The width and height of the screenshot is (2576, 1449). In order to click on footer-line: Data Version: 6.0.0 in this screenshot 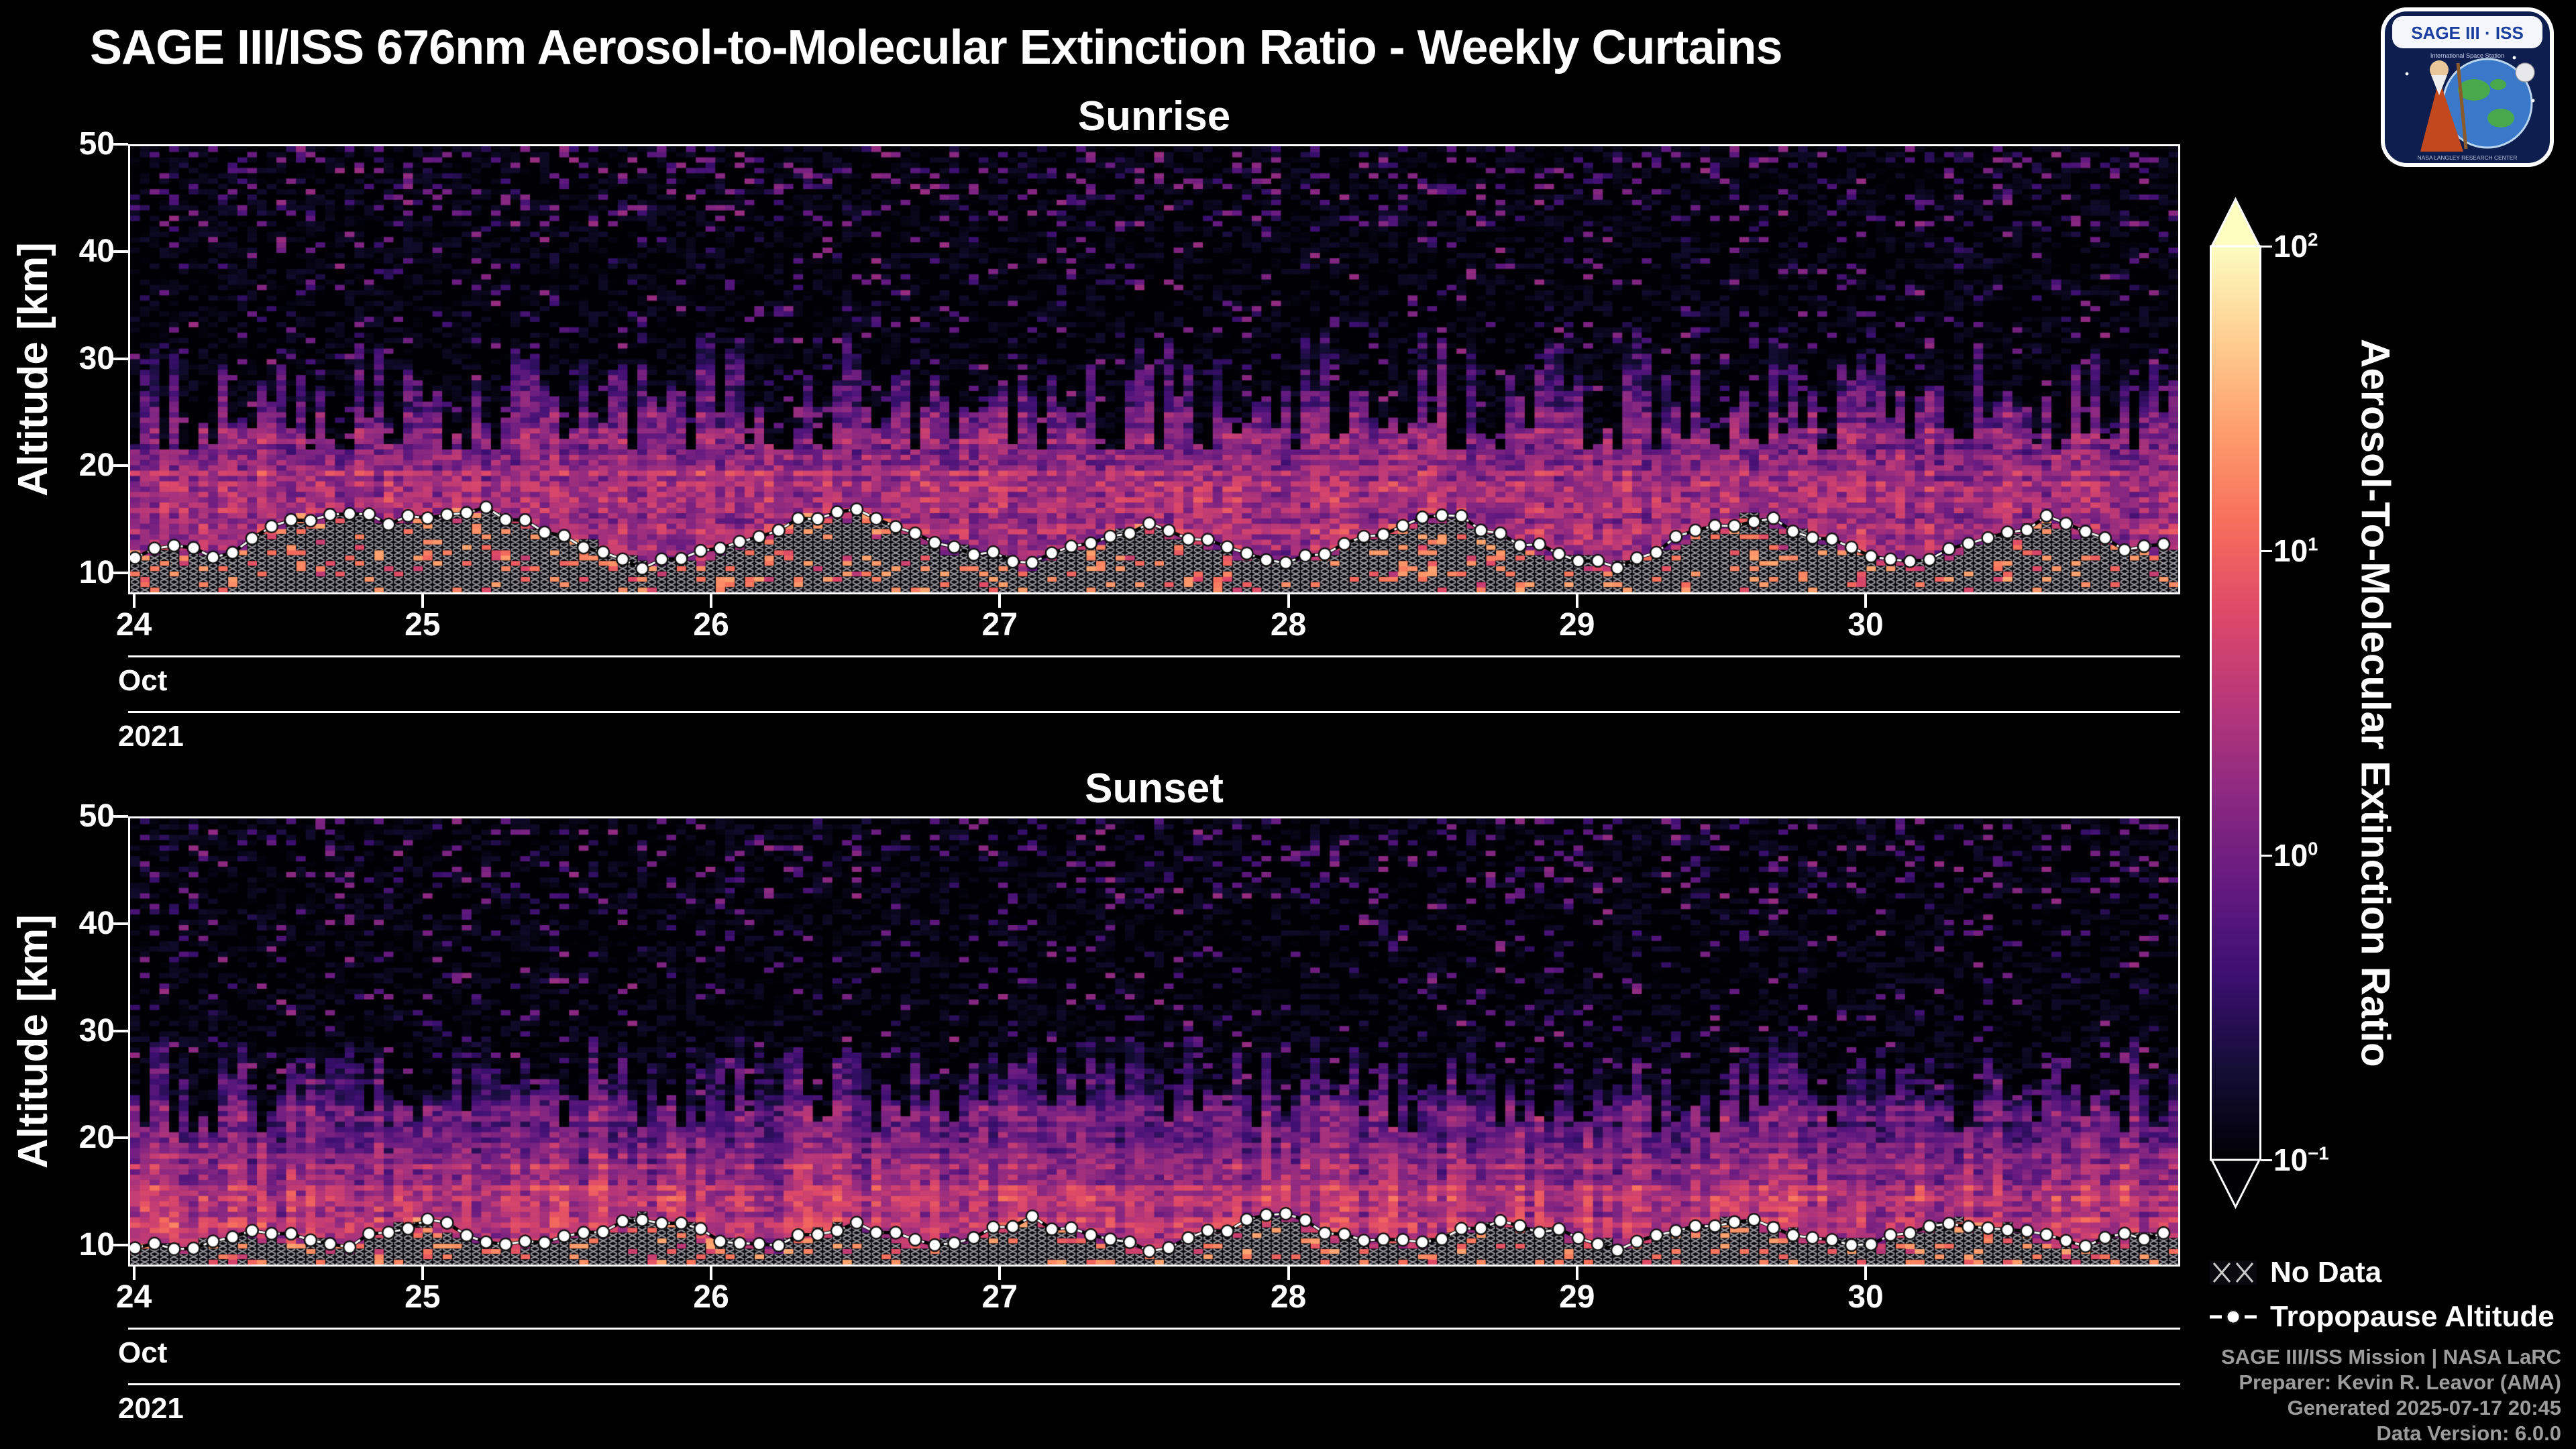, I will do `click(2468, 1433)`.